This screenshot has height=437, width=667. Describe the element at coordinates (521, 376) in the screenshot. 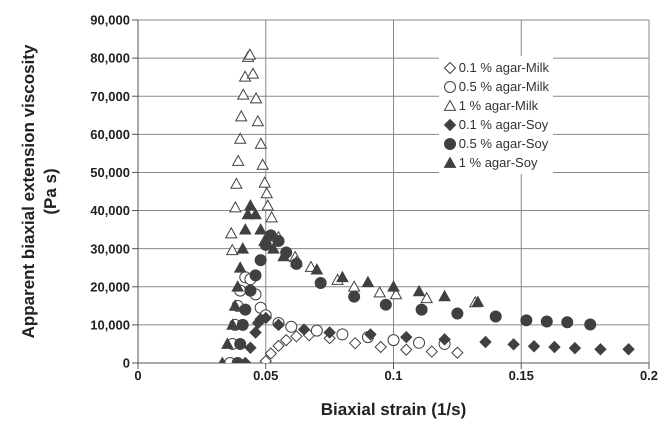

I see `x-tick-label: 0.15` at that location.